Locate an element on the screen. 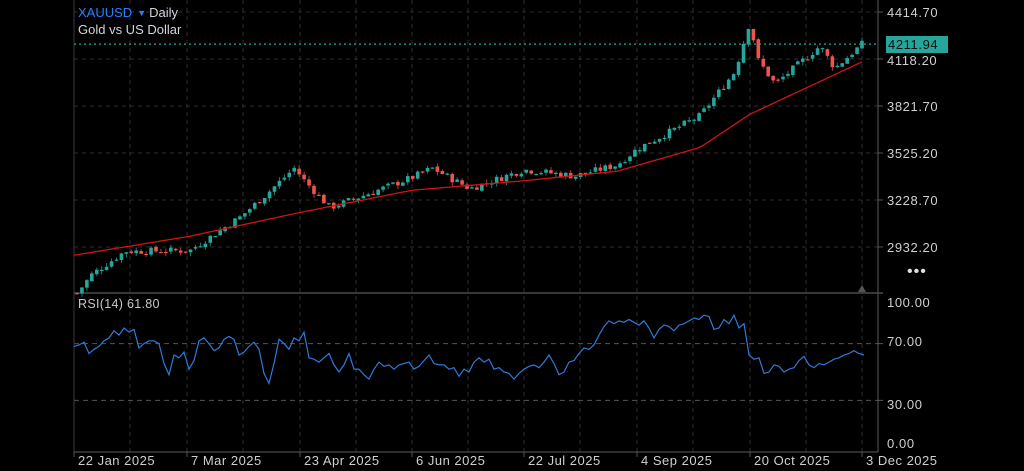 The height and width of the screenshot is (471, 1024). more-options-icon: ••• is located at coordinates (917, 271).